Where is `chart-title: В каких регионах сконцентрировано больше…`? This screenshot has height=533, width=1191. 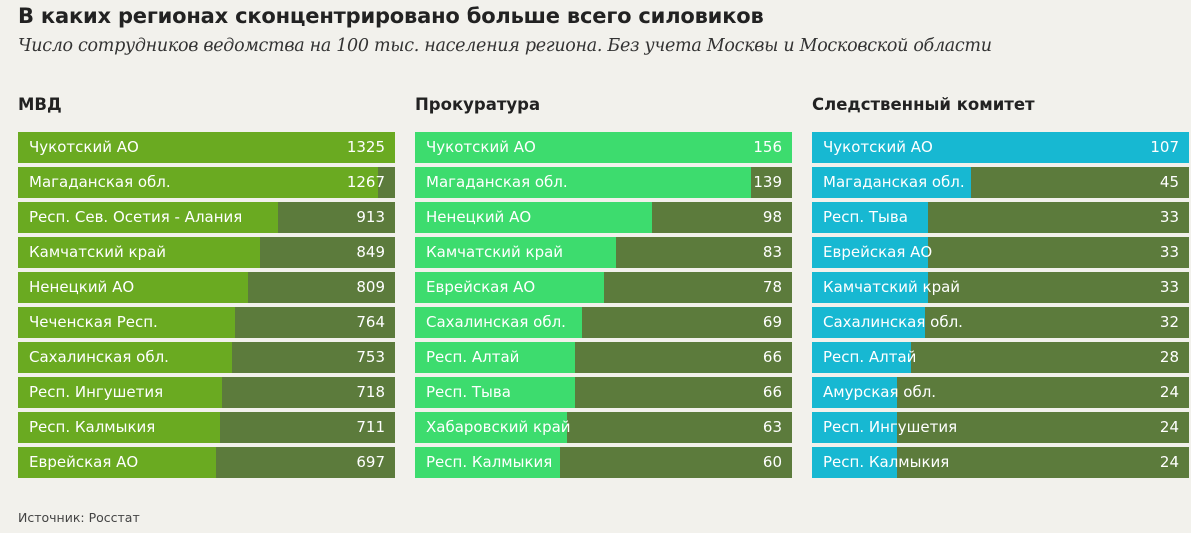
chart-title: В каких регионах сконцентрировано больше… is located at coordinates (391, 16).